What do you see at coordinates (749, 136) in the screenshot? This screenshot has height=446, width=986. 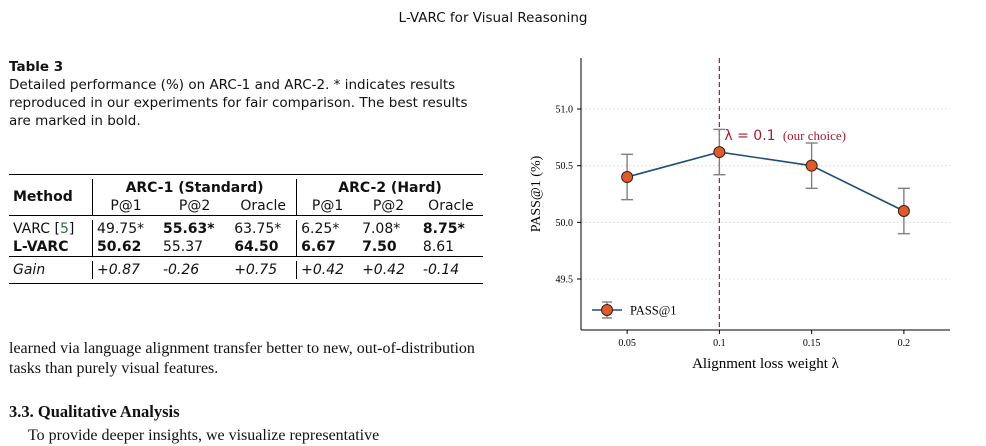 I see `annotation-math: λ = 0.1` at bounding box center [749, 136].